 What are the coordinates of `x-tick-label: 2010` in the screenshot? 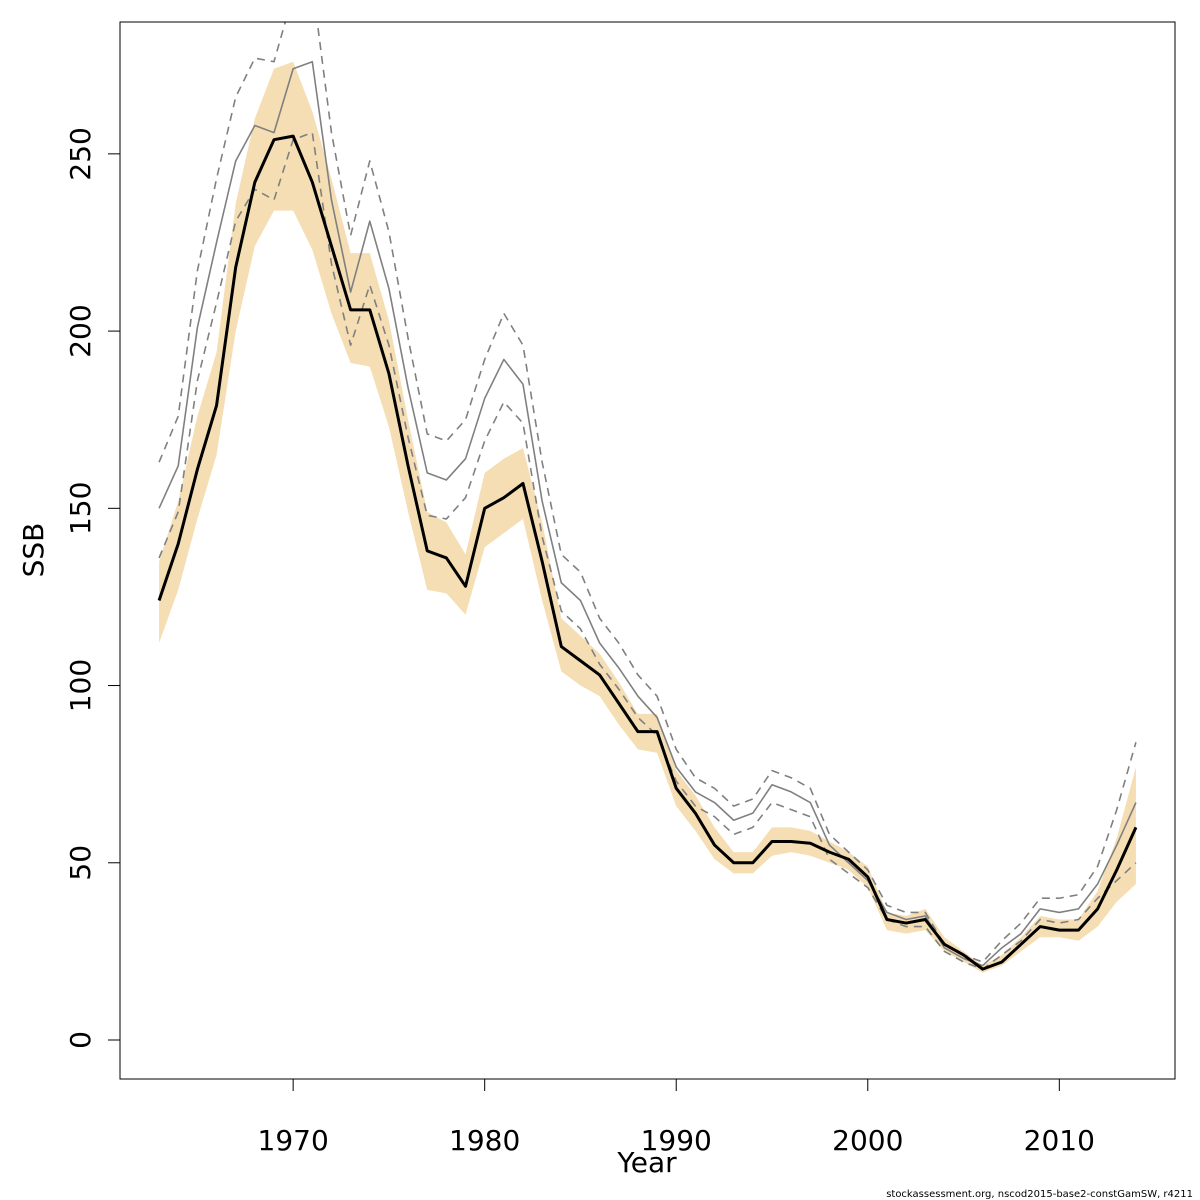 It's located at (1059, 1140).